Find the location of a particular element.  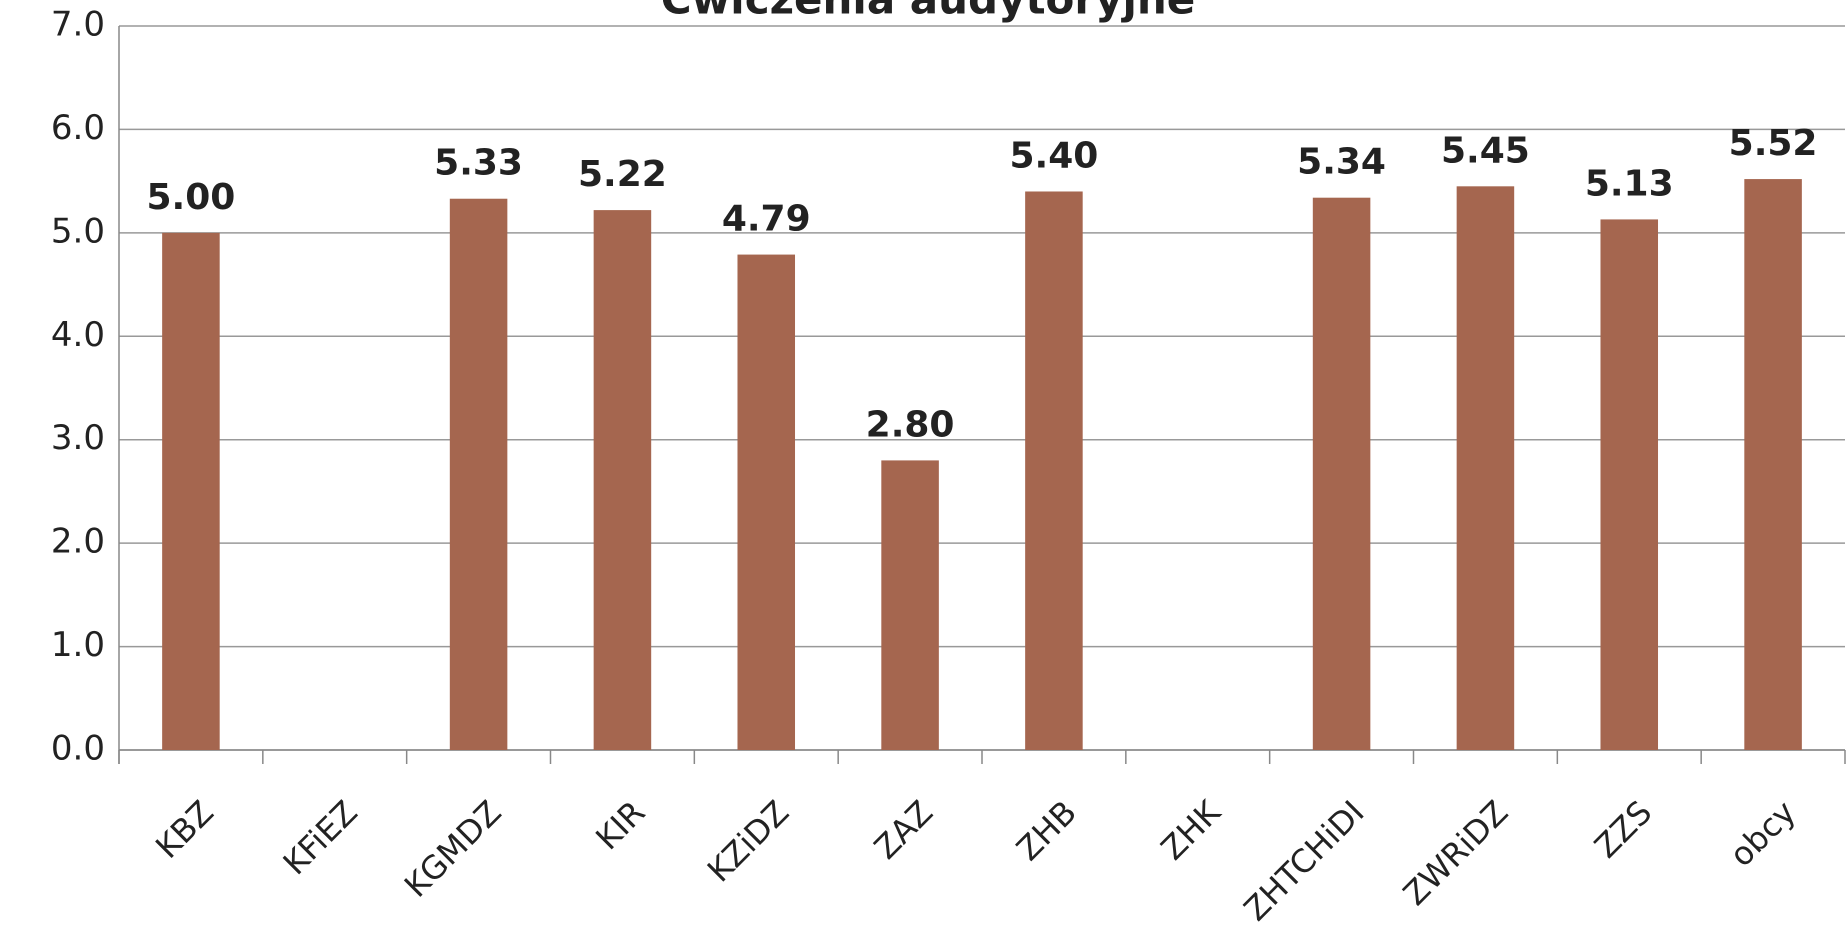

value-label: 5.33 is located at coordinates (478, 163).